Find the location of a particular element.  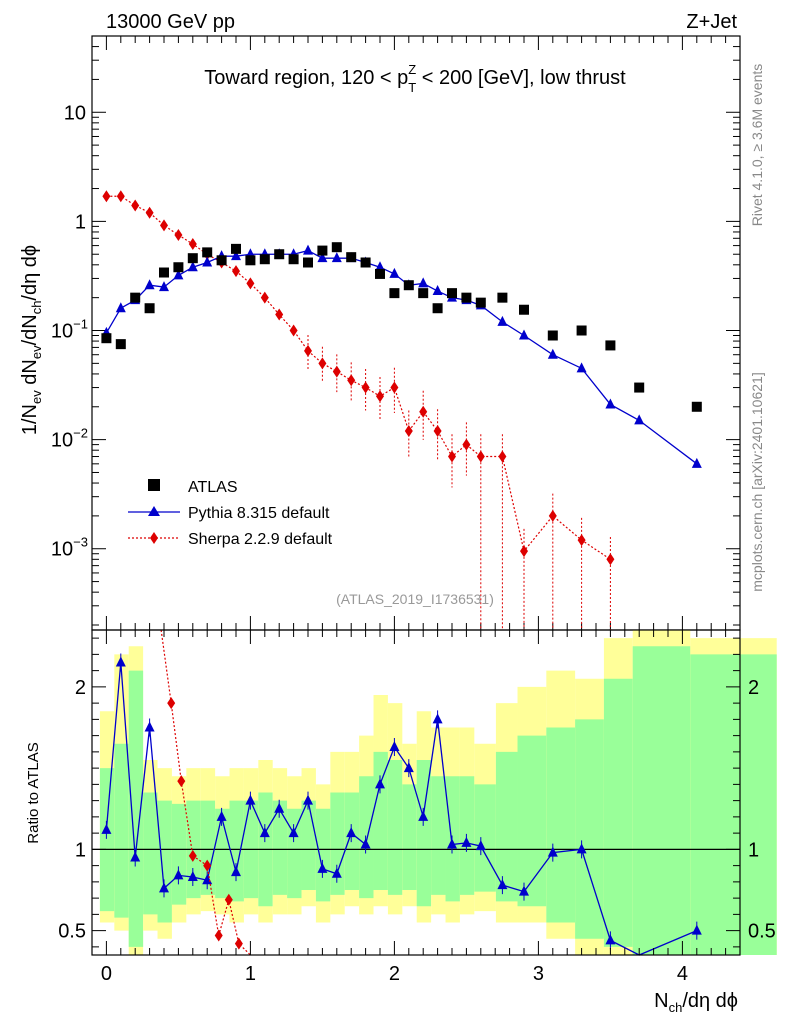

legend-atlas-label: ATLAS is located at coordinates (213, 487).